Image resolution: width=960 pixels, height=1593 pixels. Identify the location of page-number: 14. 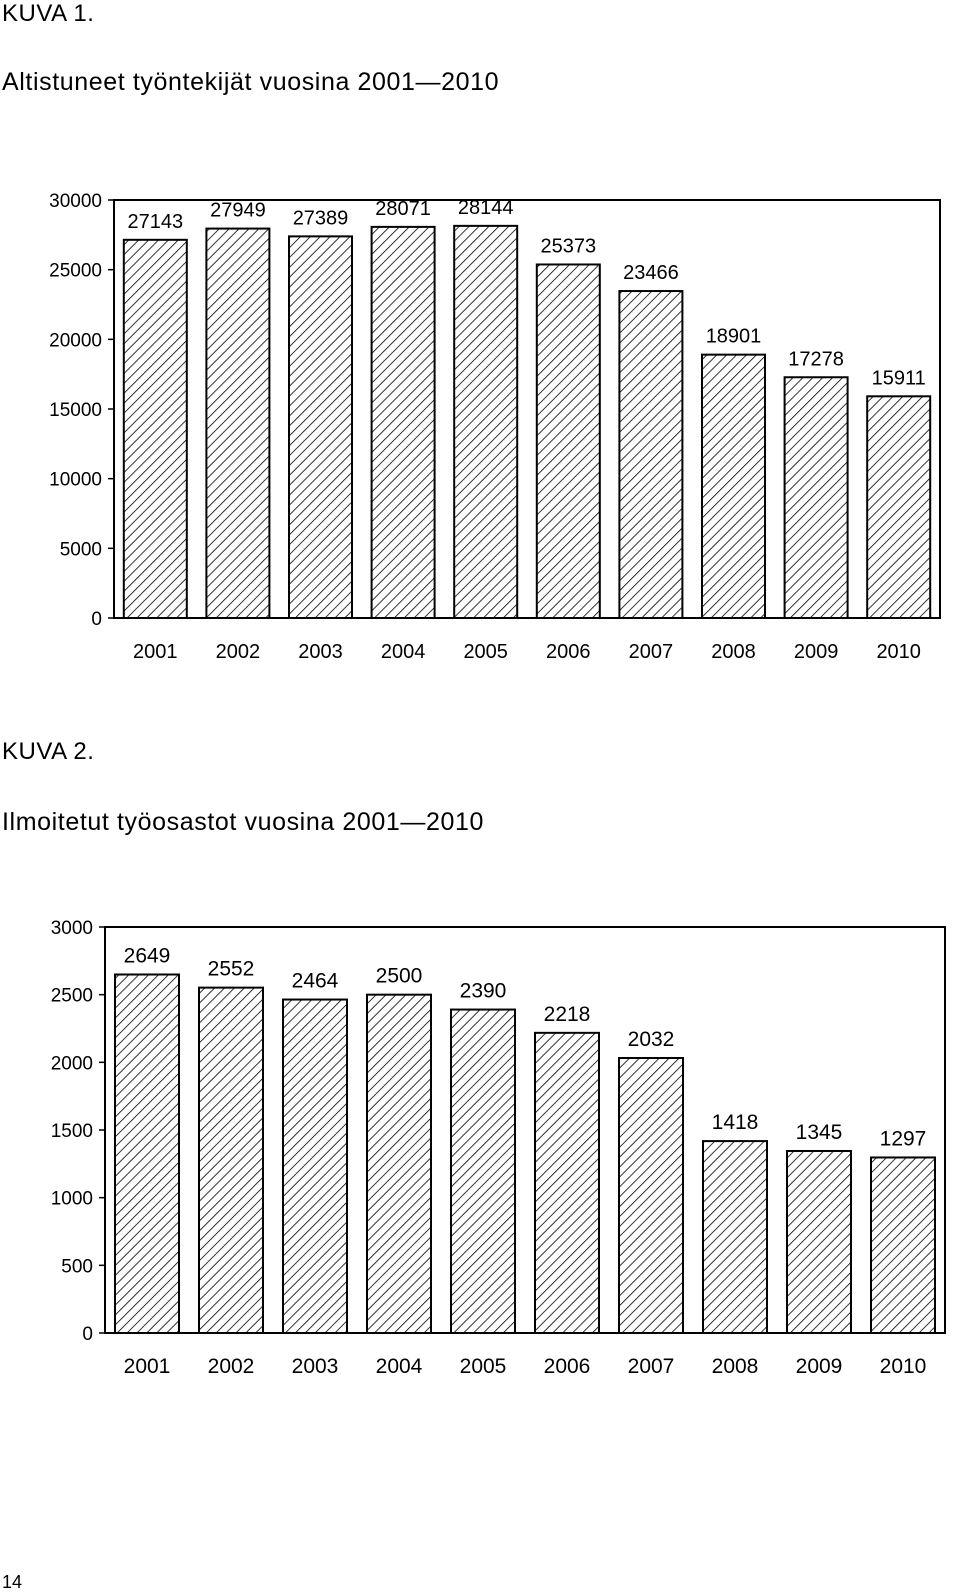
(12, 1582).